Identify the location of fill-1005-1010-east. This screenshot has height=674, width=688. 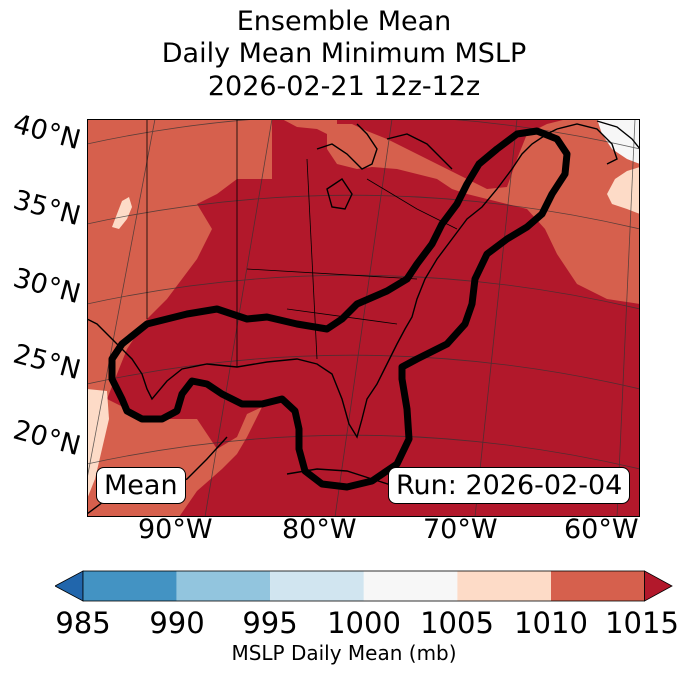
(623, 190).